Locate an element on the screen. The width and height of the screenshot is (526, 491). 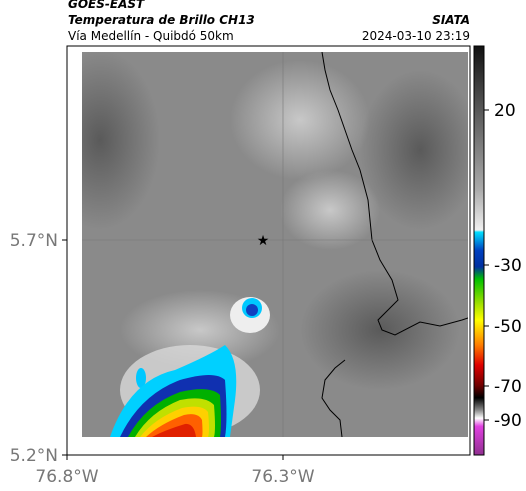
title: Temperatura de Brillo CH13 is located at coordinates (161, 20).